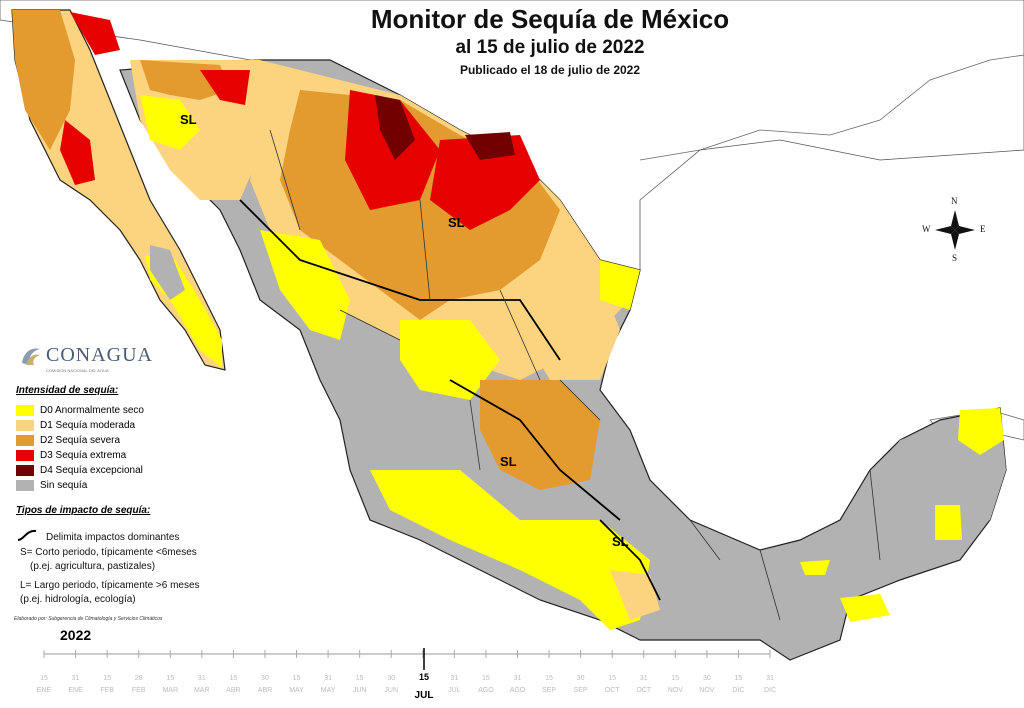 The height and width of the screenshot is (708, 1024). Describe the element at coordinates (485, 182) in the screenshot. I see `north-d3-b` at that location.